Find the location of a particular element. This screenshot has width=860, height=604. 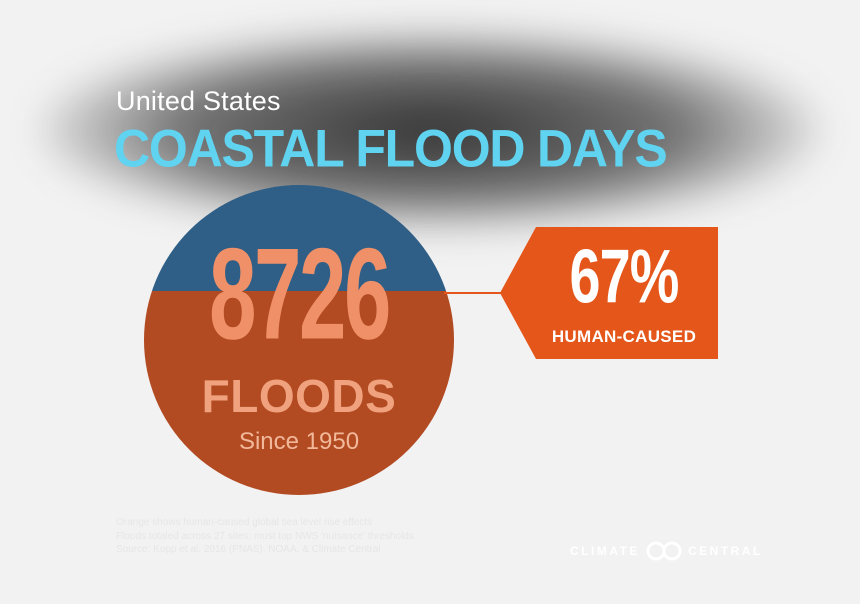

climate-central-logo-icon is located at coordinates (664, 551).